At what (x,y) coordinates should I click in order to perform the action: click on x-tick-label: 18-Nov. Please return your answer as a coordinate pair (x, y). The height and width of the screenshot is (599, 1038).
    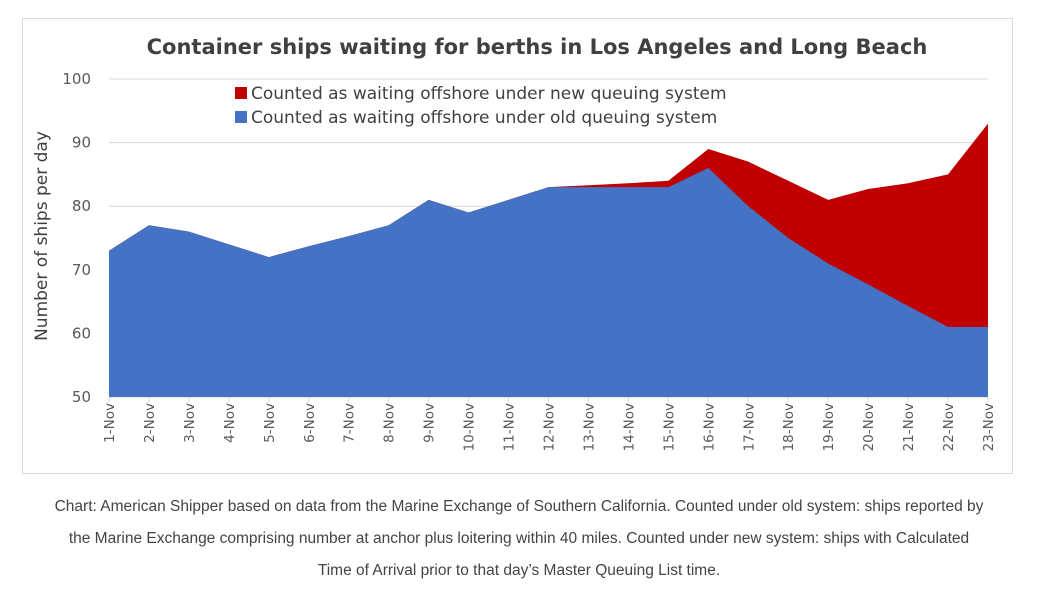
    Looking at the image, I should click on (789, 427).